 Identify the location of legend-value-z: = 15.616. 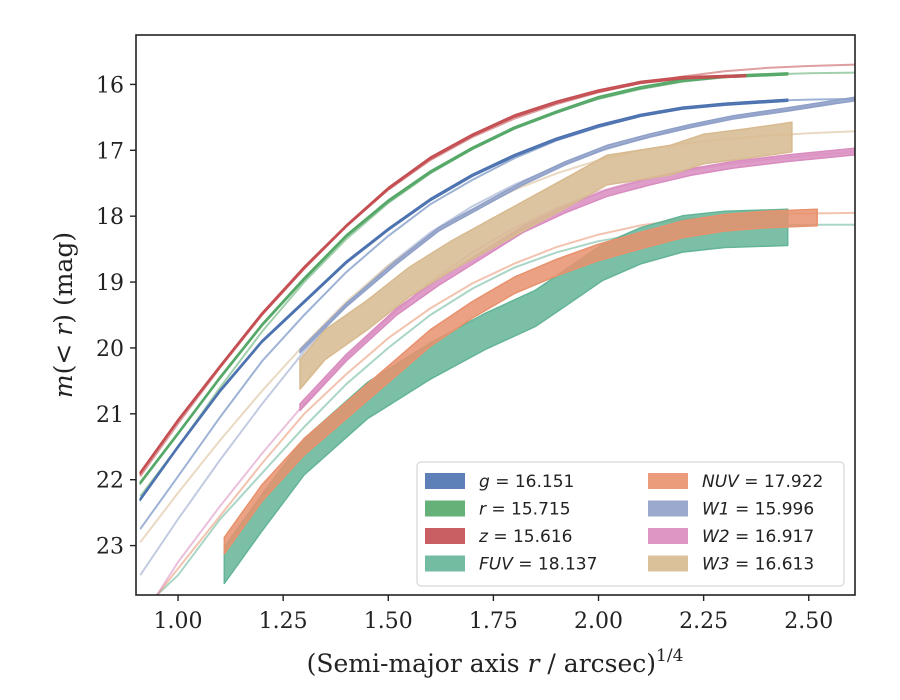
(530, 537).